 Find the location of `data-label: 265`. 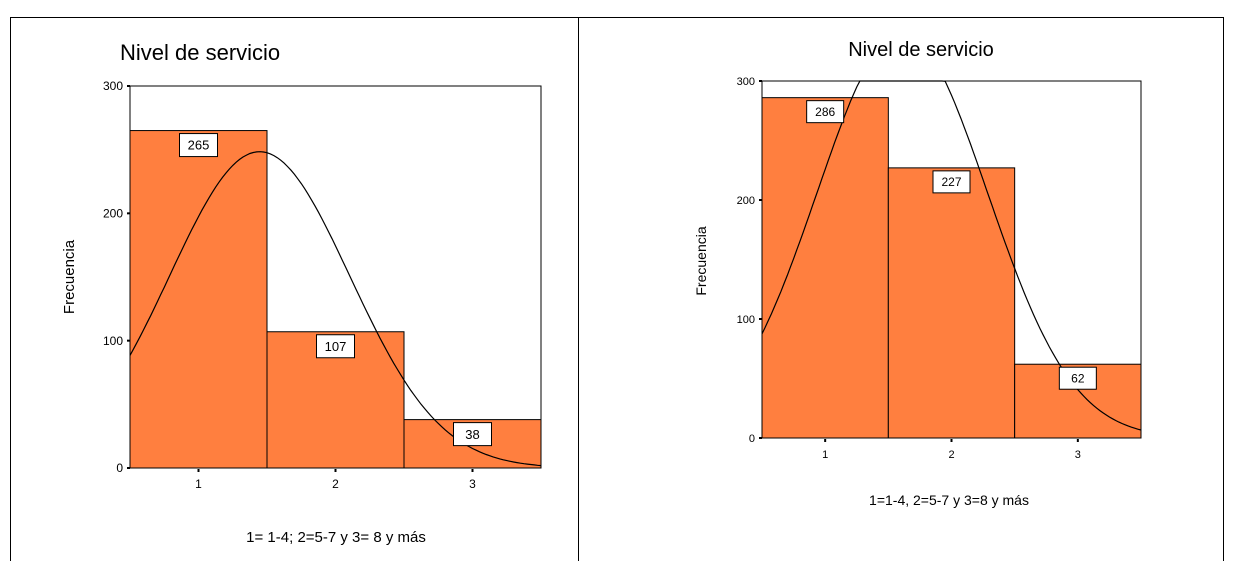

data-label: 265 is located at coordinates (199, 145).